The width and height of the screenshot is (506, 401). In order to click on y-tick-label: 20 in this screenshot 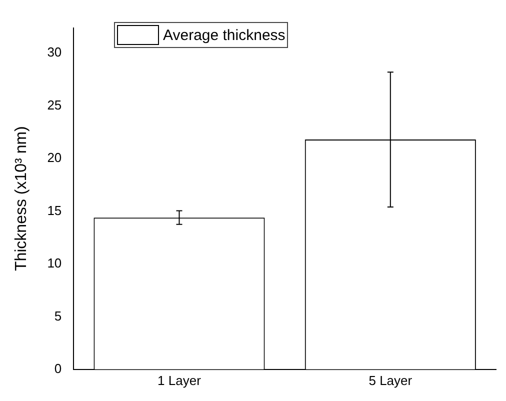, I will do `click(54, 158)`.